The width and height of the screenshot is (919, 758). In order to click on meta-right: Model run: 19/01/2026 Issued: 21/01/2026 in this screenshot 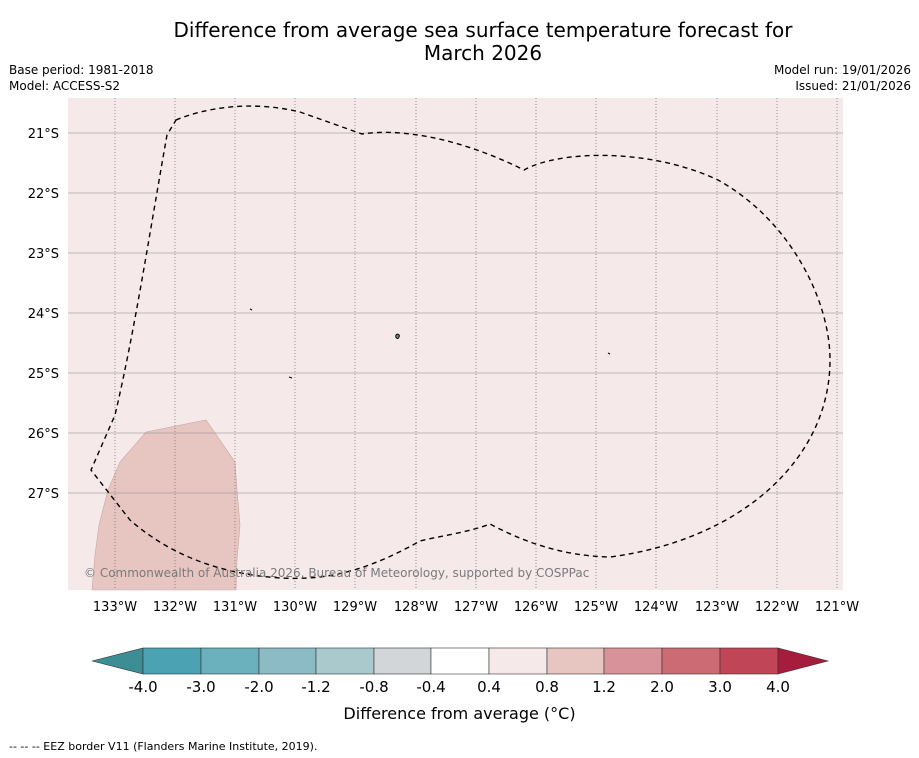, I will do `click(842, 78)`.